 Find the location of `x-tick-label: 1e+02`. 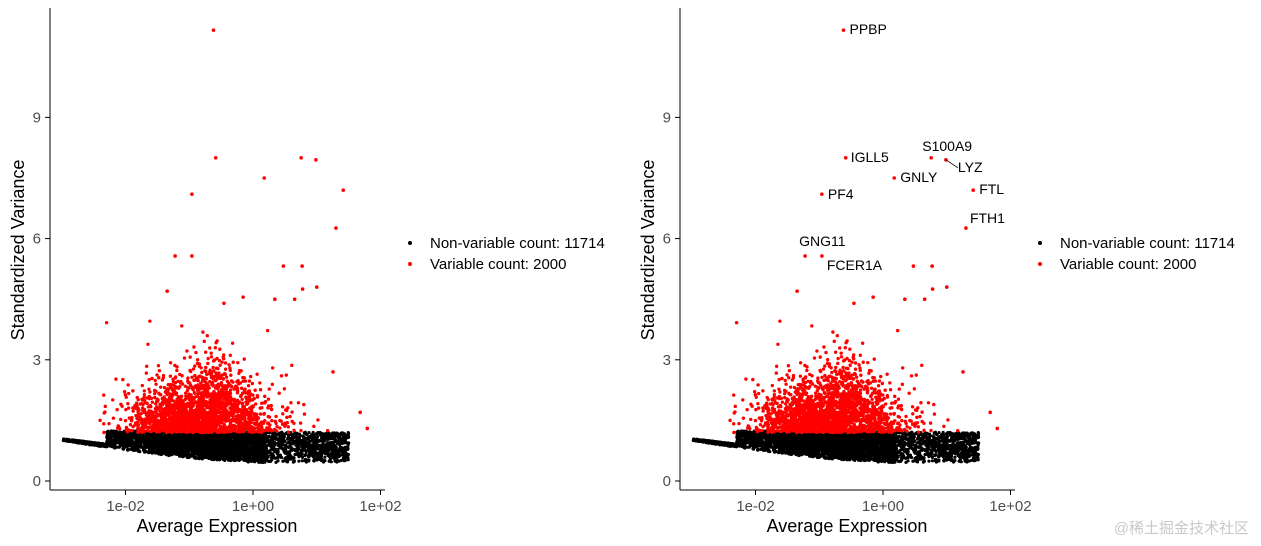

x-tick-label: 1e+02 is located at coordinates (380, 506).